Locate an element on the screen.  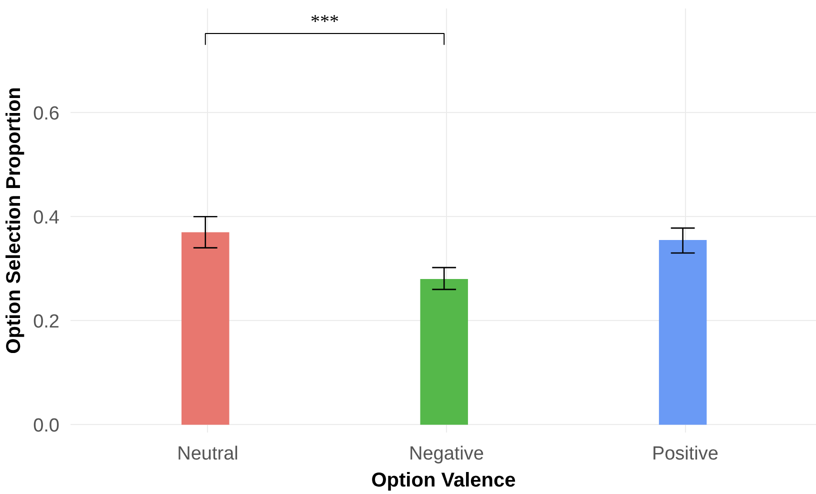
y-tick-label: 0.0 is located at coordinates (46, 426).